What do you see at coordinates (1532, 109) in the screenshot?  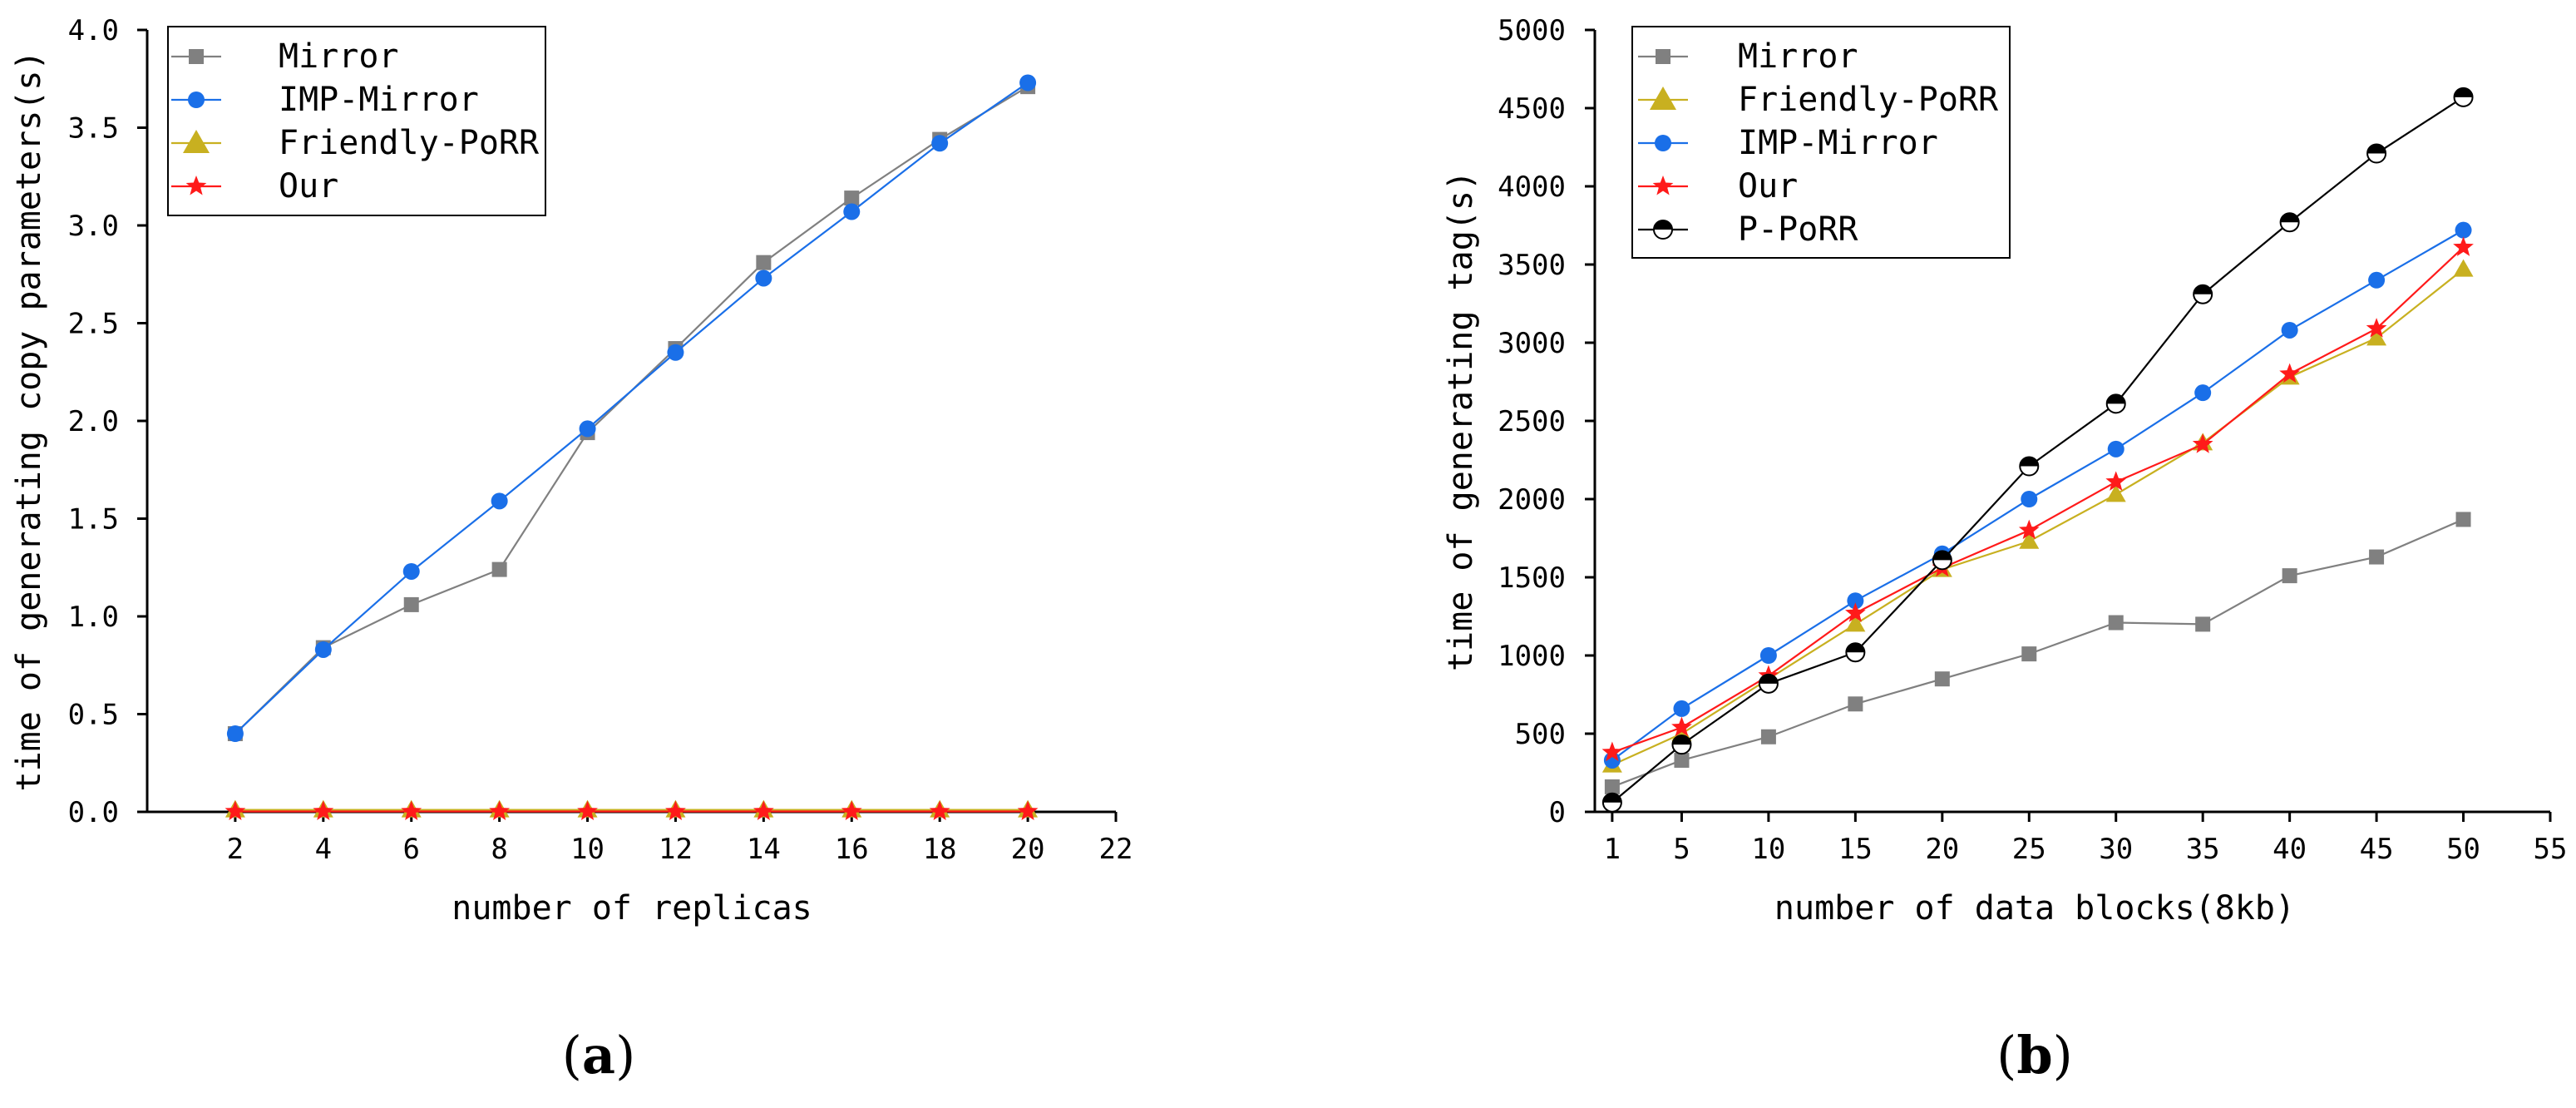 I see `y-tick-label: 4500` at bounding box center [1532, 109].